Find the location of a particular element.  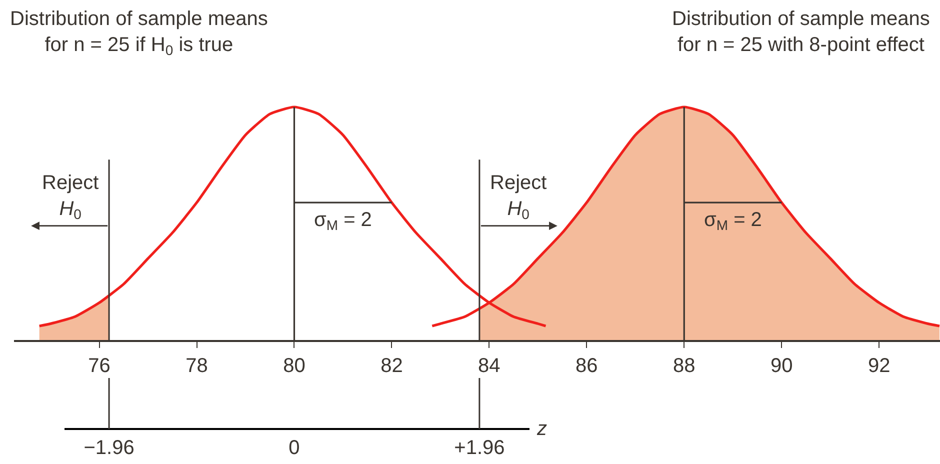

text: Distribution of sample means for n = 25 if H$_{0}$ is true is located at coordinates (139, 33).